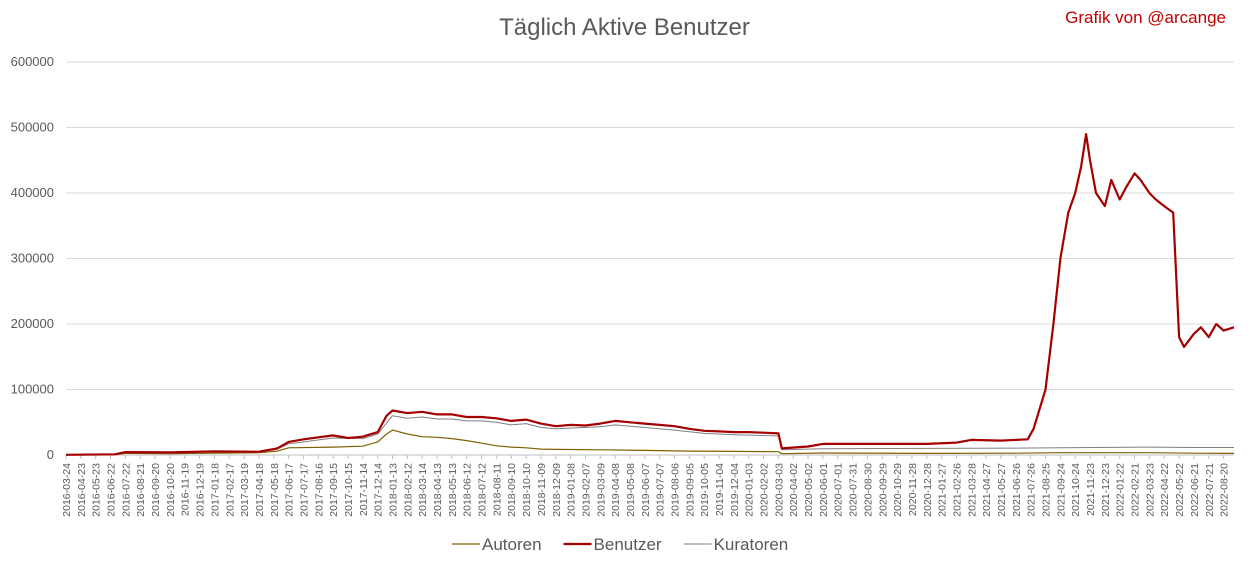 The width and height of the screenshot is (1249, 568). I want to click on x-tick-label: 2017-04-18, so click(260, 490).